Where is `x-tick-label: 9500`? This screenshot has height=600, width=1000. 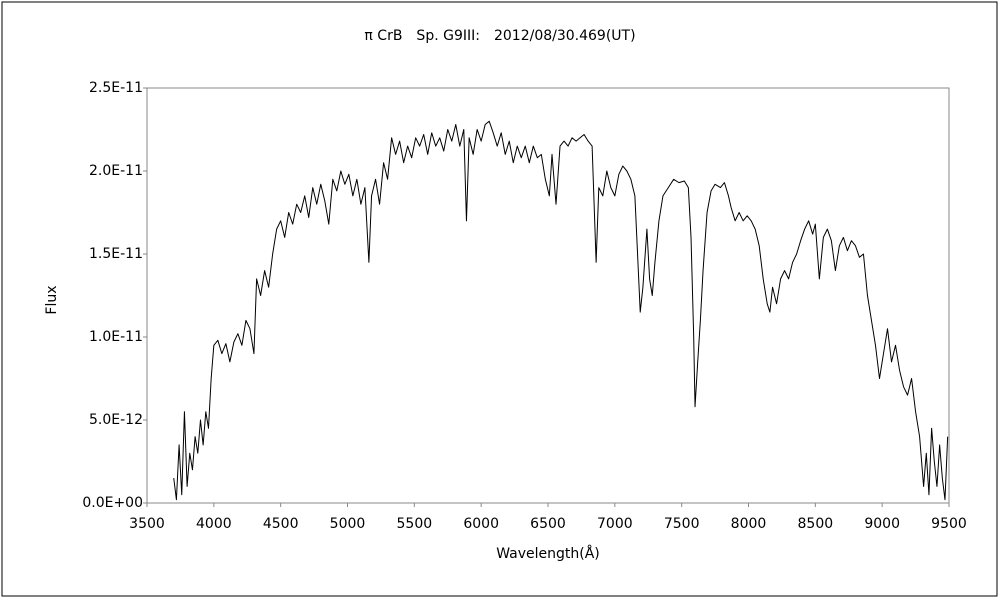 x-tick-label: 9500 is located at coordinates (949, 524).